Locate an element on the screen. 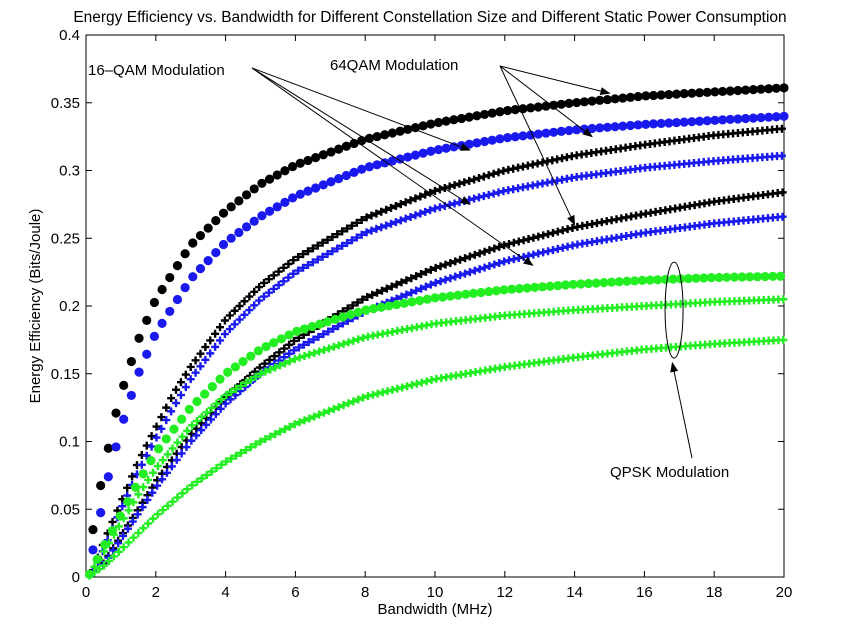  y-tick-label: 0.25 is located at coordinates (65, 238).